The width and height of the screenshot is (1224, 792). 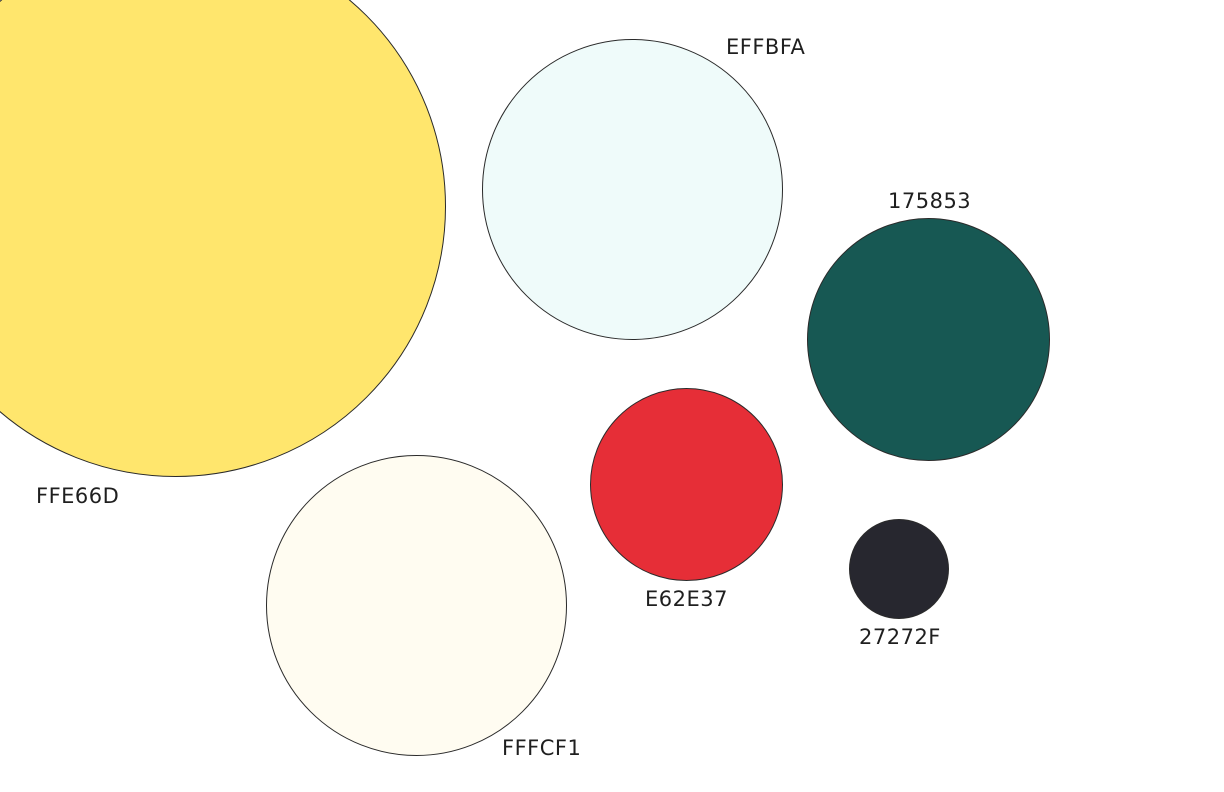 What do you see at coordinates (632, 189) in the screenshot?
I see `swatch-circle-effbfa` at bounding box center [632, 189].